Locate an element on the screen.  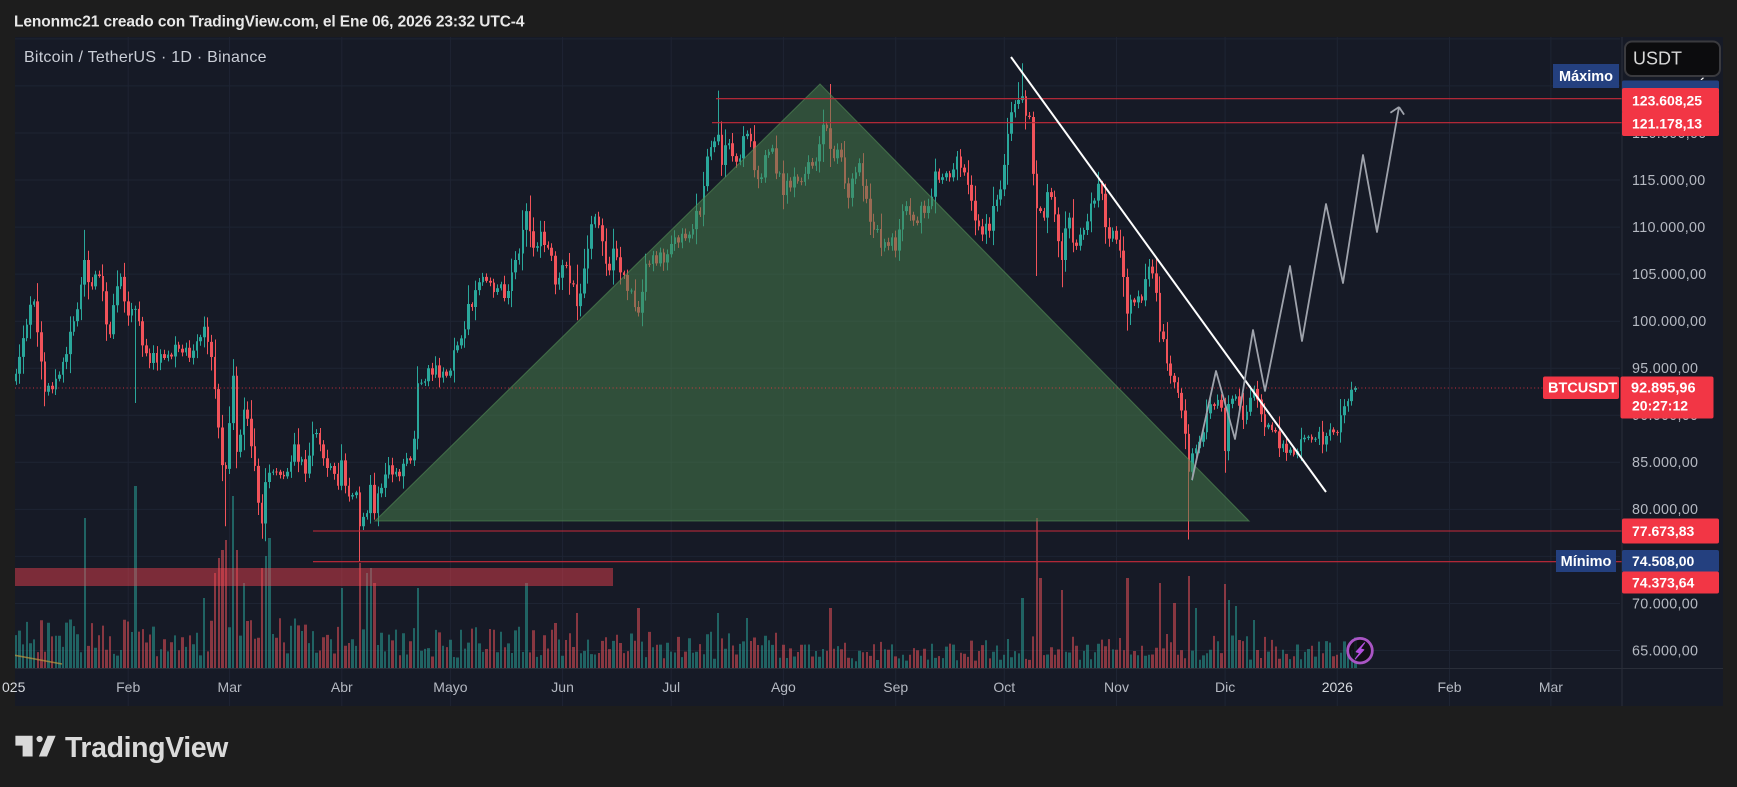
svg-text: 110.000,00 is located at coordinates (1669, 228).